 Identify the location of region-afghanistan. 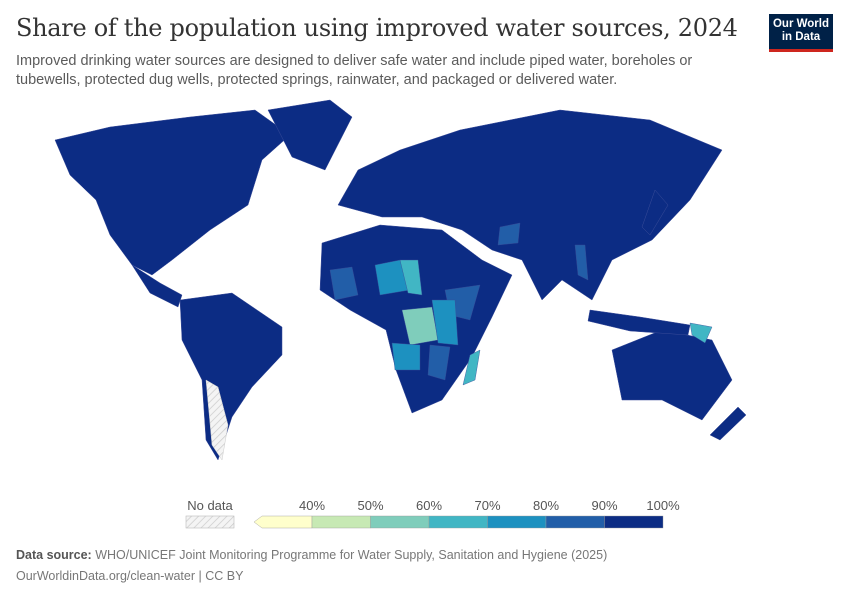
(509, 234).